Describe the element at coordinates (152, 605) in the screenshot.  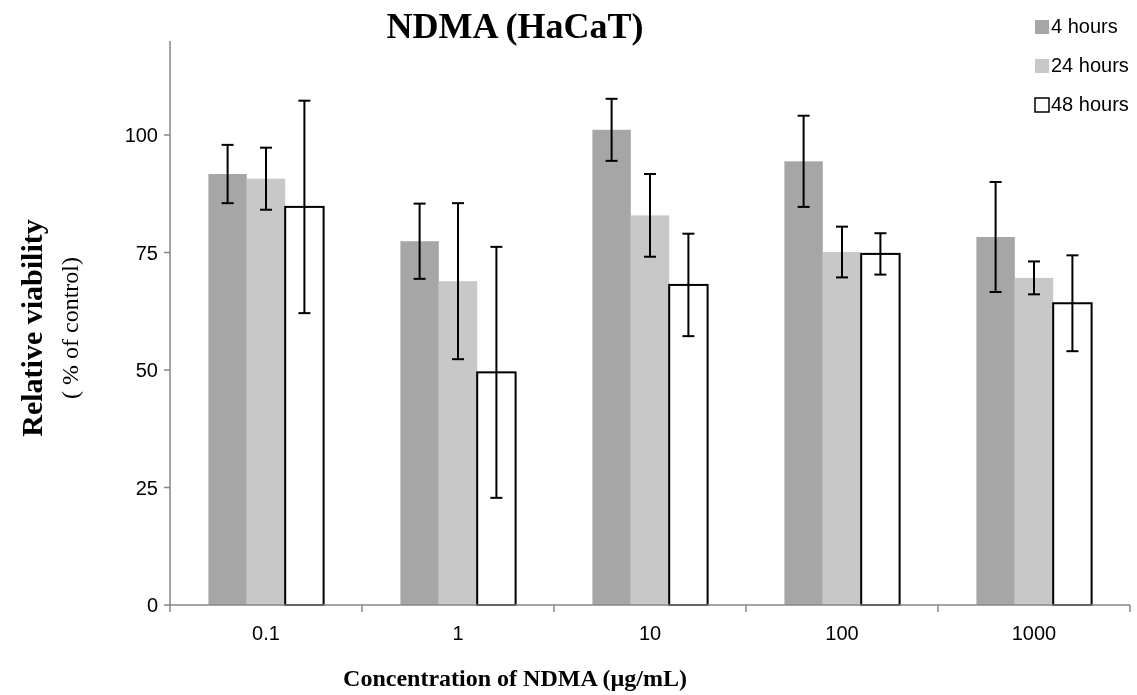
I see `y-tick-label: 0` at that location.